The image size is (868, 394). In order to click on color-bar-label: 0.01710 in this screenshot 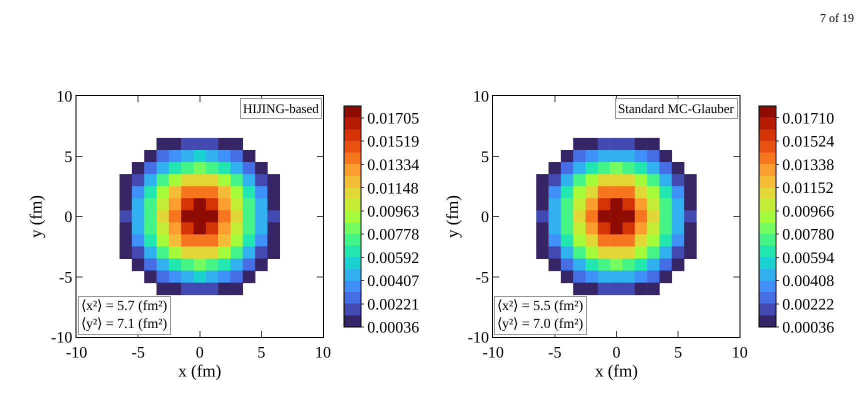, I will do `click(808, 119)`.